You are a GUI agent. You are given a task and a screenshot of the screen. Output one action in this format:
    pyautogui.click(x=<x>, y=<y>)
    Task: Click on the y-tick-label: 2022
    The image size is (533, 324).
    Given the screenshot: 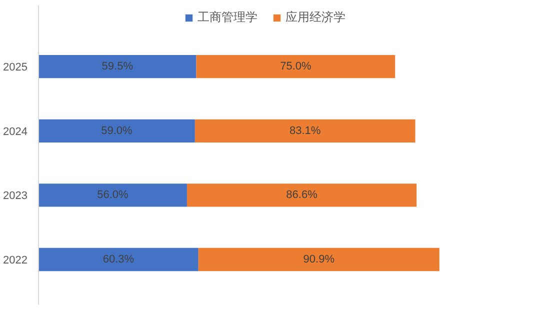 What is the action you would take?
    pyautogui.click(x=15, y=260)
    